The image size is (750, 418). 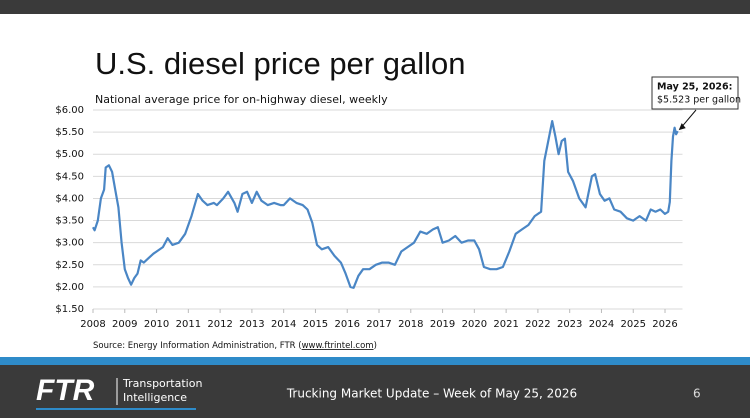 I want to click on logo: FTR, so click(x=65, y=390).